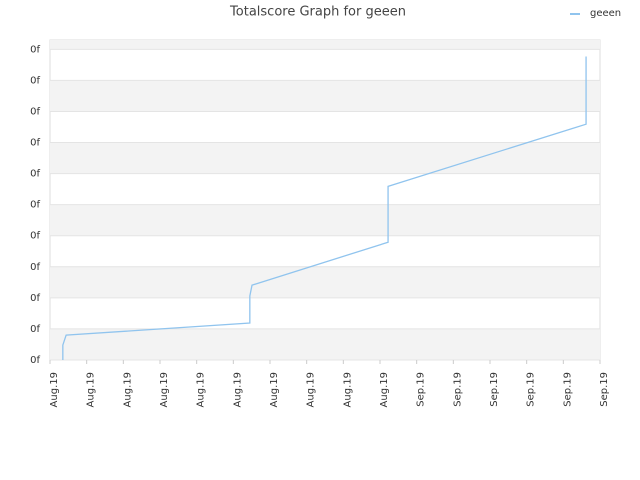 Image resolution: width=640 pixels, height=480 pixels. Describe the element at coordinates (605, 13) in the screenshot. I see `legend-label: geeen` at that location.